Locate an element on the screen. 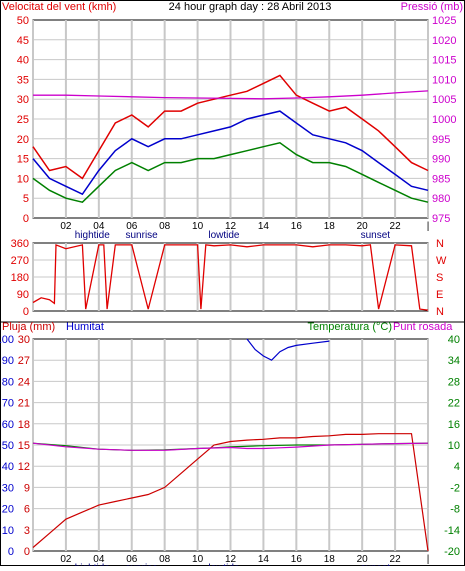 Image resolution: width=465 pixels, height=571 pixels. y-tick-label-humidity: 60 is located at coordinates (8, 425).